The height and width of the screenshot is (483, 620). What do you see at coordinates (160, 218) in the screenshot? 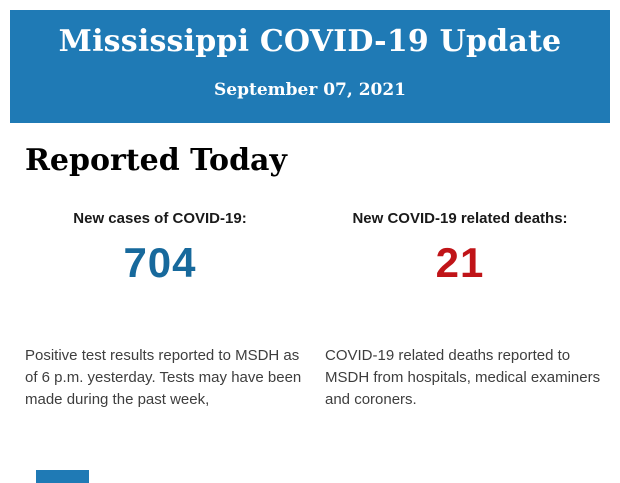
I see `new-cases-label: New cases of COVID-19:` at bounding box center [160, 218].